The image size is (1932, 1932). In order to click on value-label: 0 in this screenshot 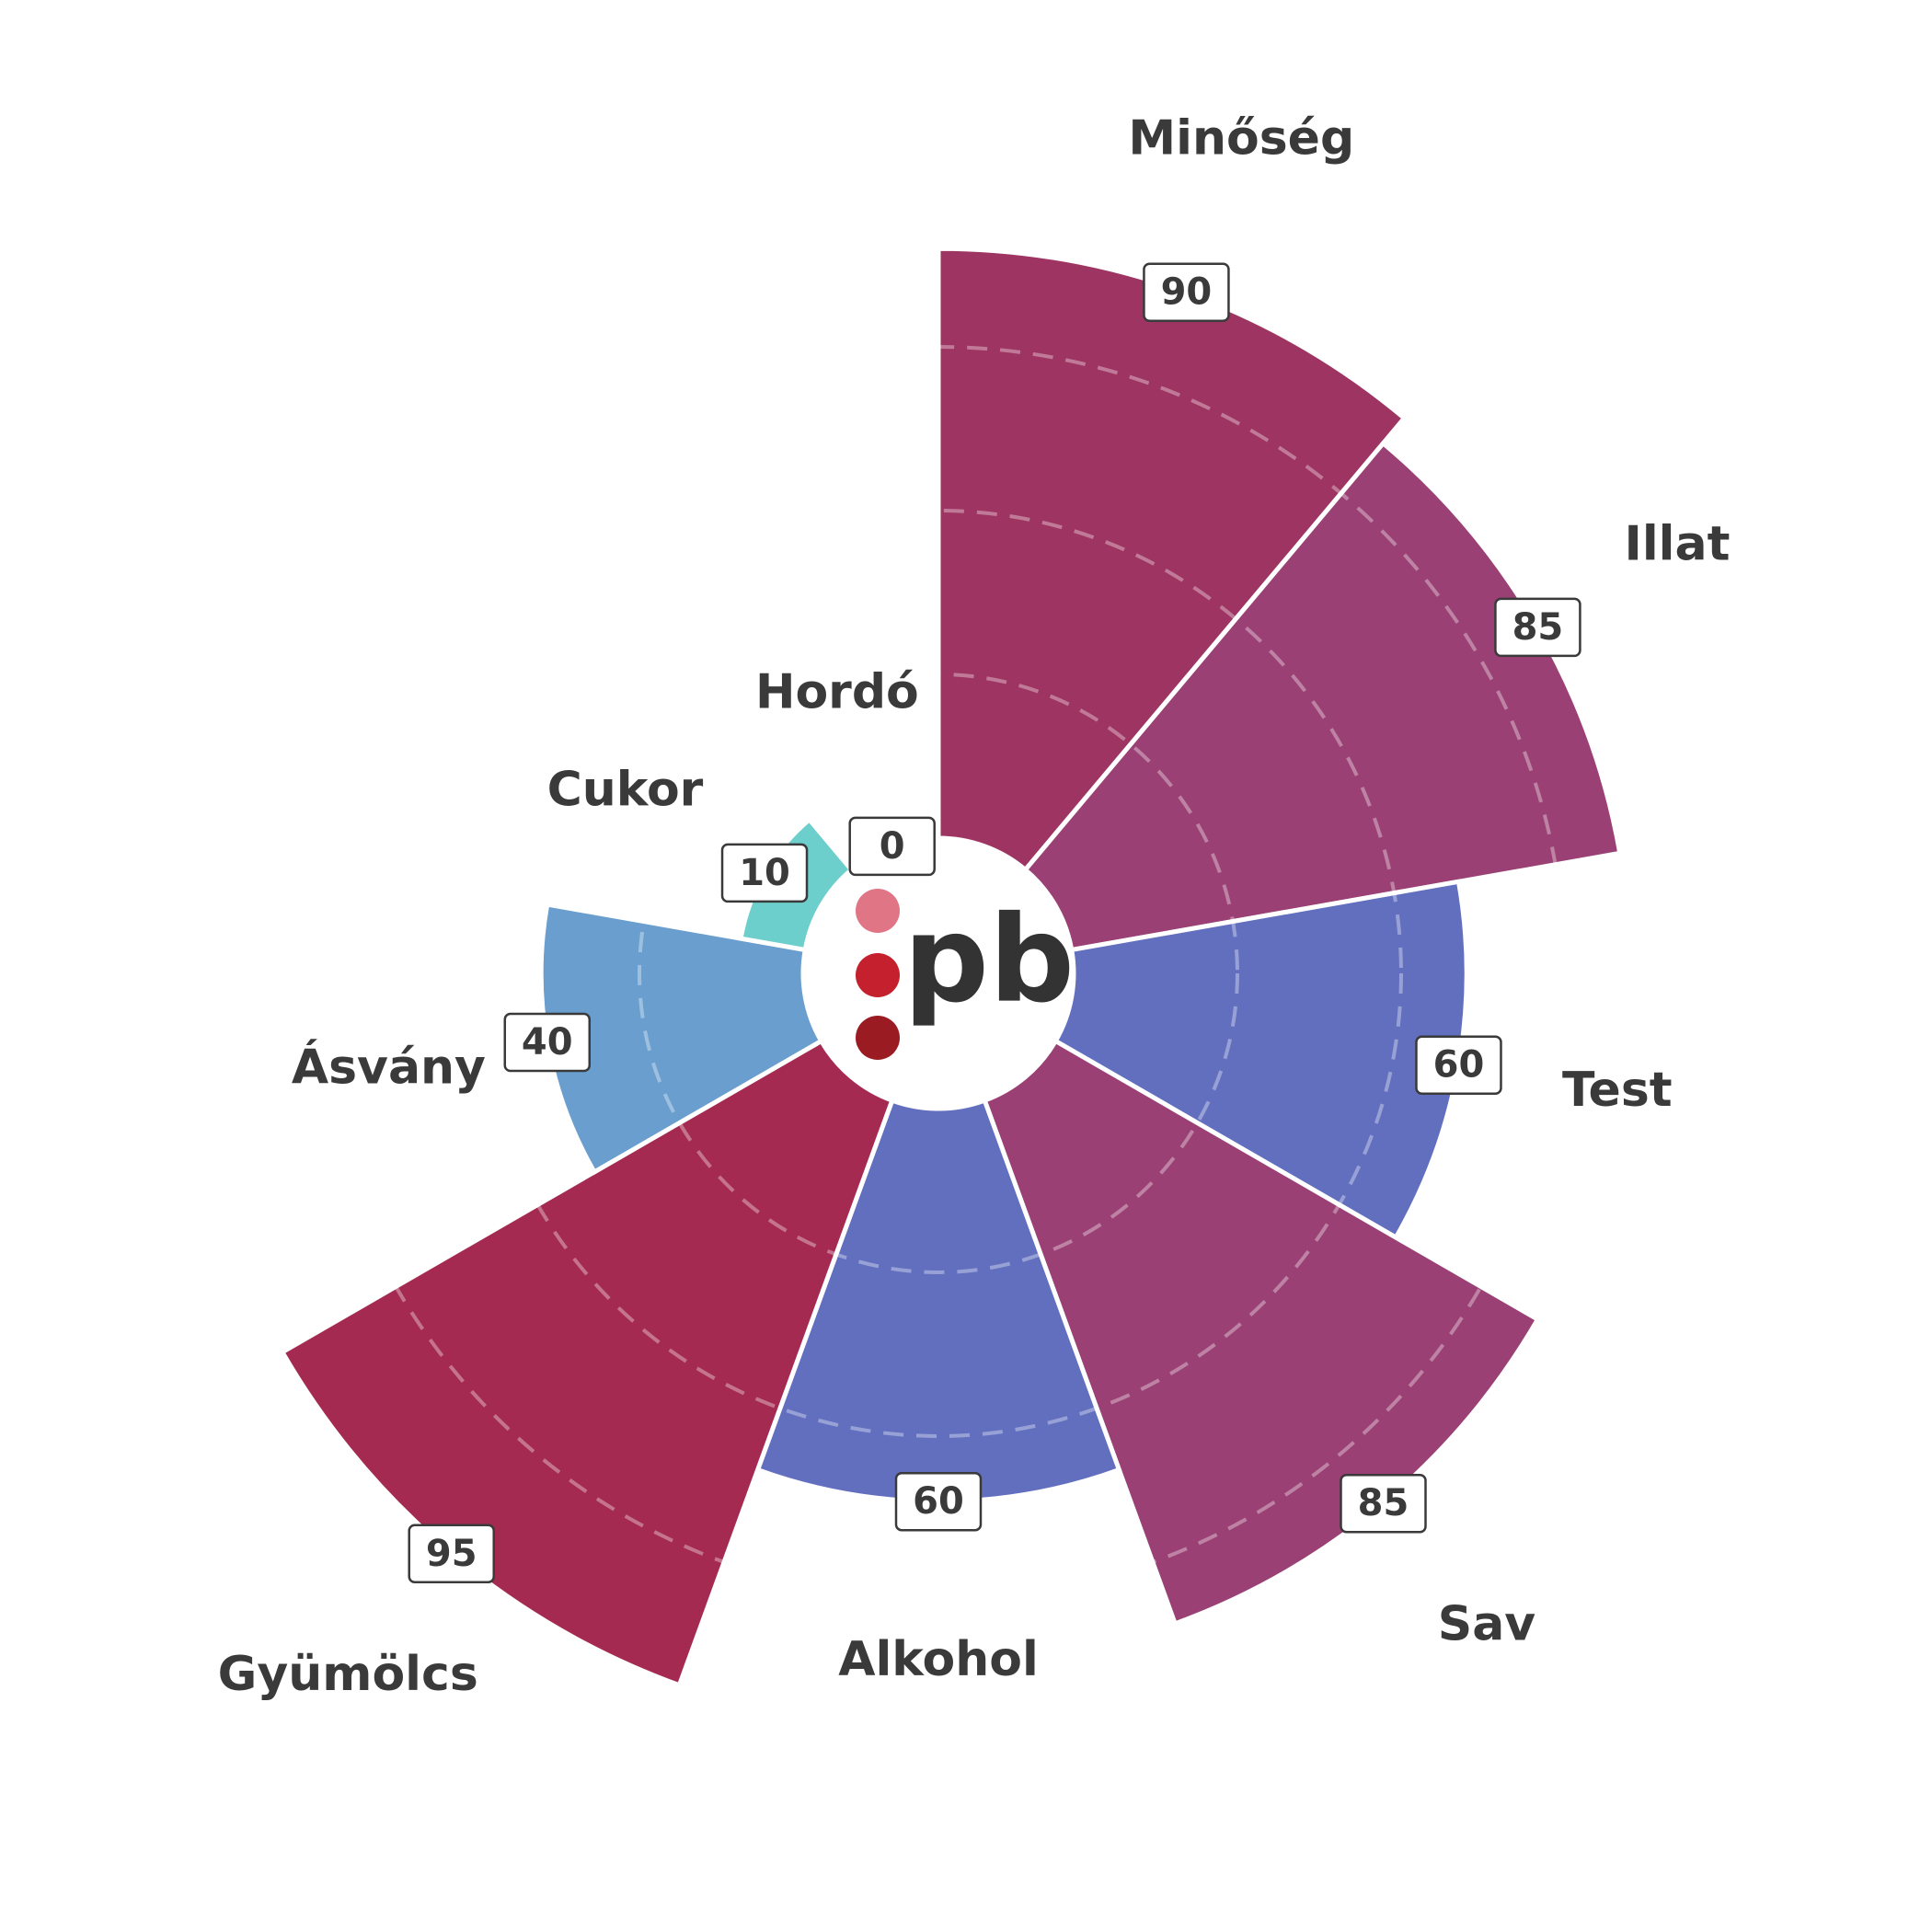, I will do `click(892, 846)`.